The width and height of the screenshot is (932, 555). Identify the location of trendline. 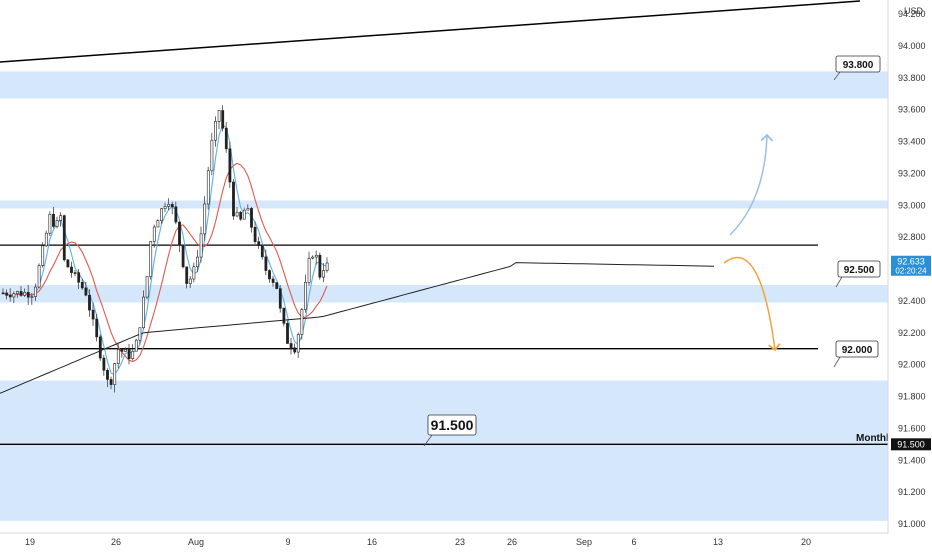
(430, 31).